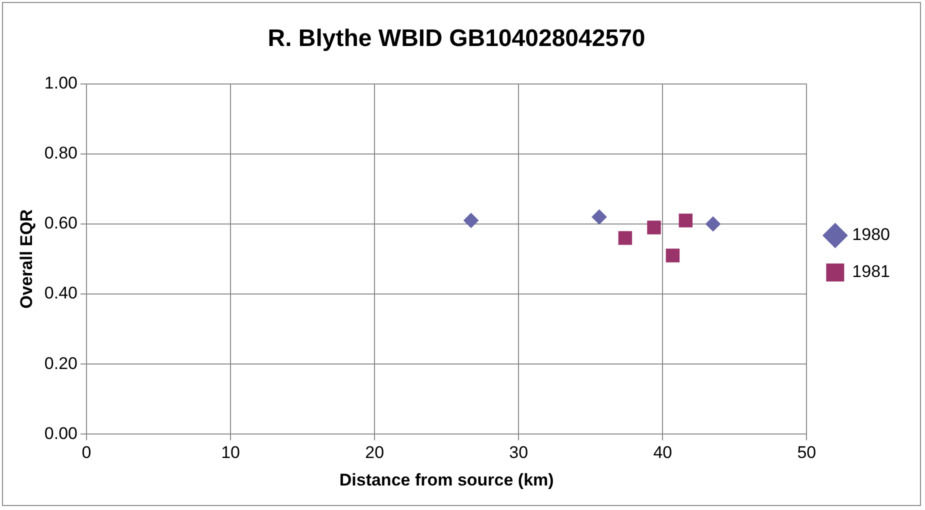 The height and width of the screenshot is (510, 925). What do you see at coordinates (871, 272) in the screenshot?
I see `legend-label: 1981` at bounding box center [871, 272].